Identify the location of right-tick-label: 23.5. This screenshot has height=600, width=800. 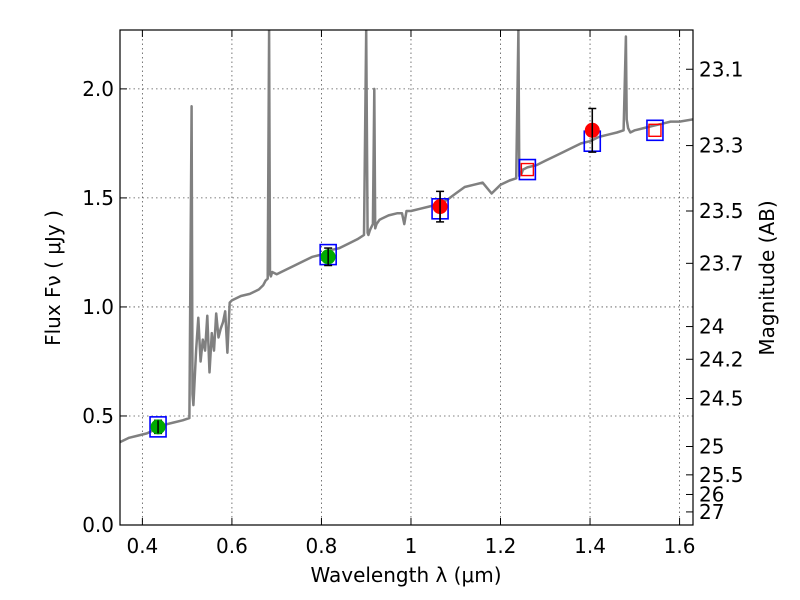
(721, 211).